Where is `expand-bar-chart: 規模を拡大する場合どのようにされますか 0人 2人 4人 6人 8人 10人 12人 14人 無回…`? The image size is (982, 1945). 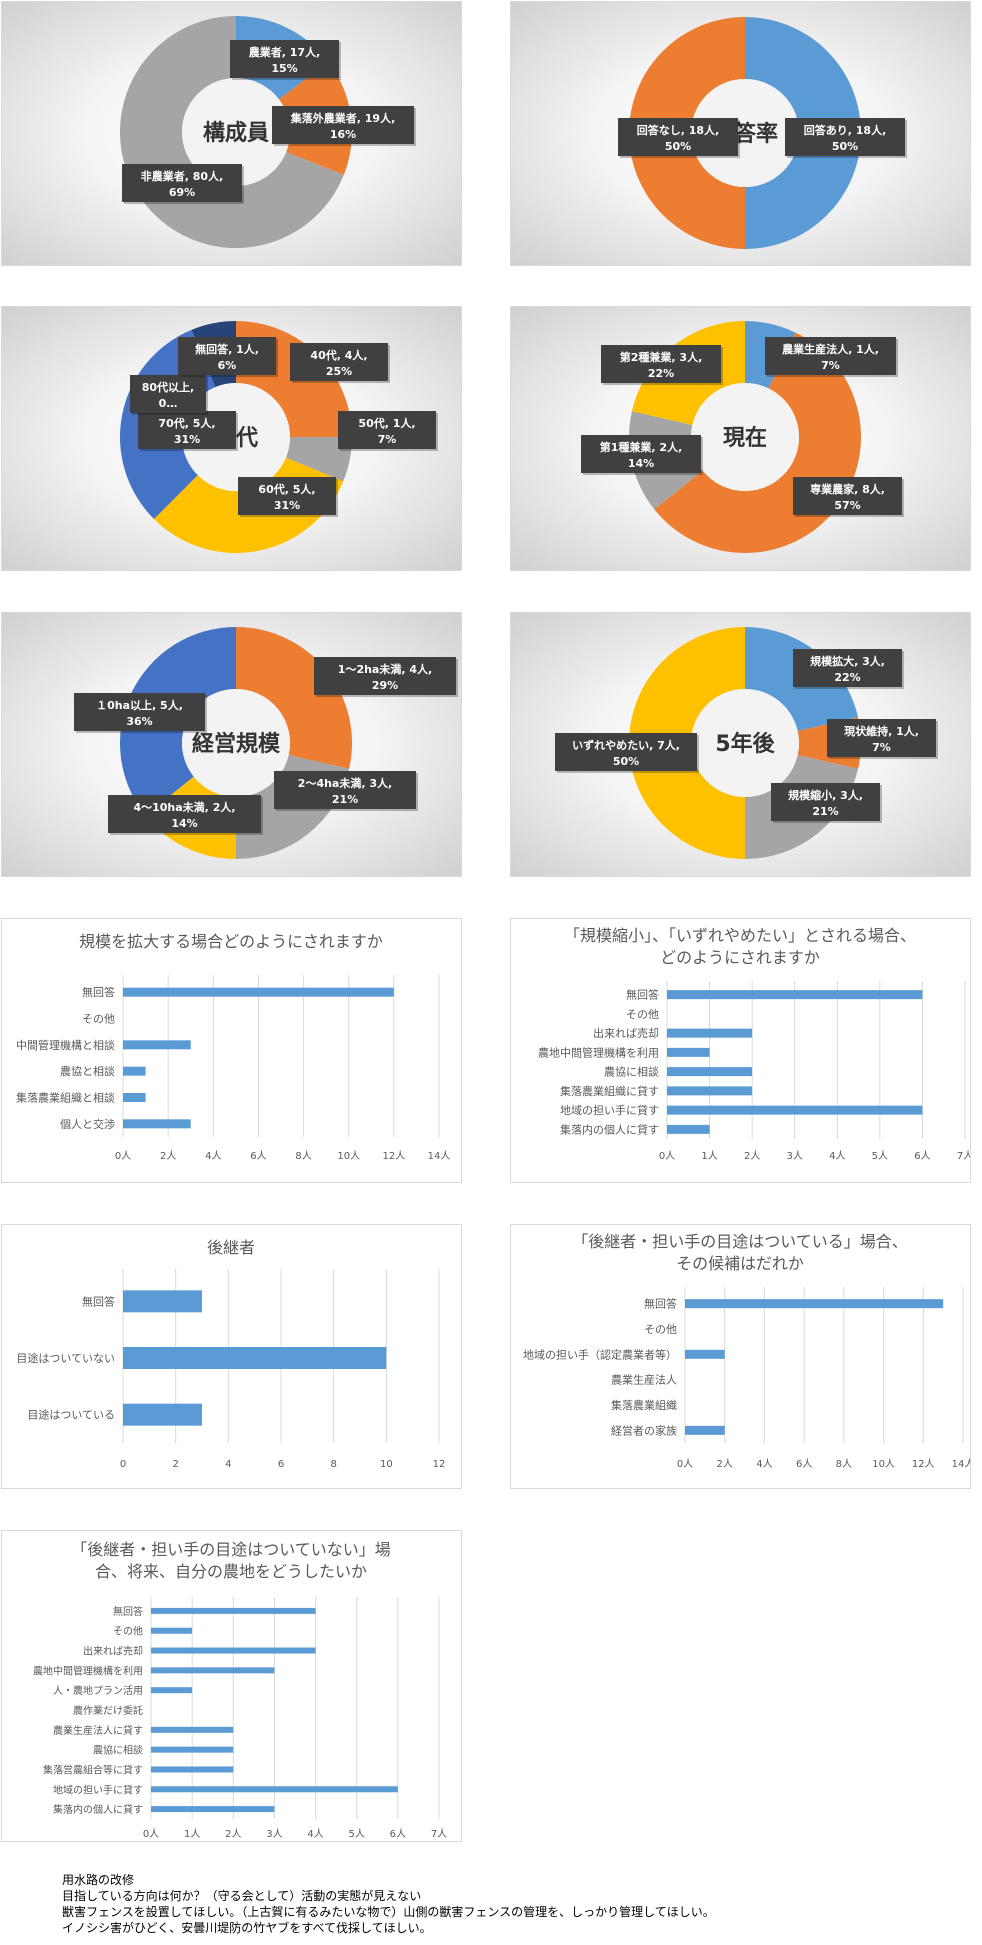 expand-bar-chart: 規模を拡大する場合どのようにされますか 0人 2人 4人 6人 8人 10人 12人 14人 無回… is located at coordinates (233, 1047).